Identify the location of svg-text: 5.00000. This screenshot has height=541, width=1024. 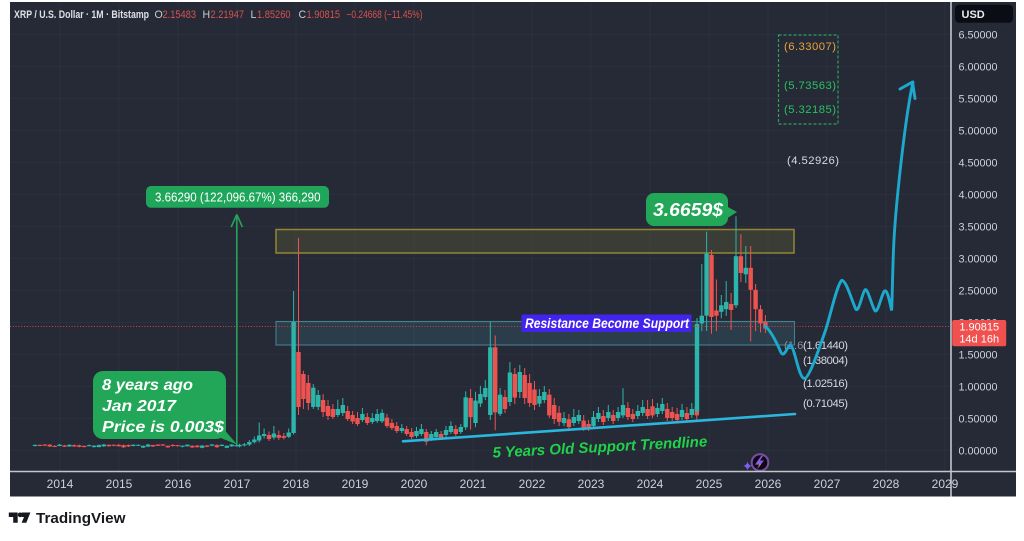
(978, 132).